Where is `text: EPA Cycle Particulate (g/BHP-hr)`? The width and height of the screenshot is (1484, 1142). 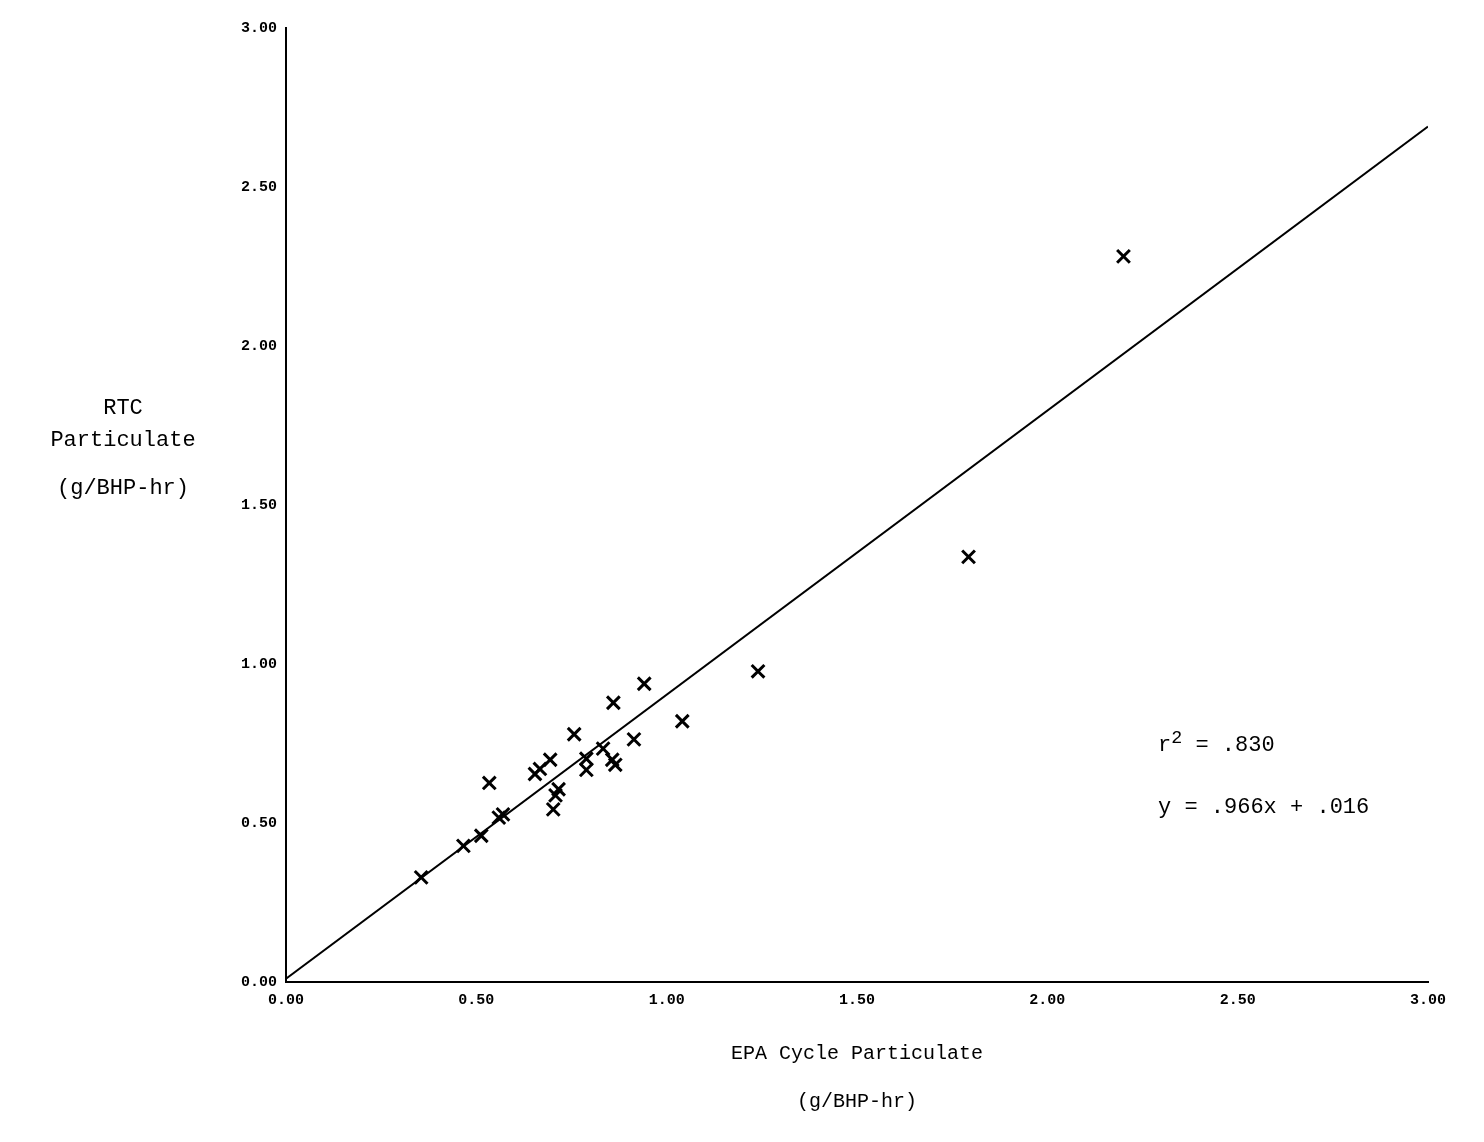 text: EPA Cycle Particulate (g/BHP-hr) is located at coordinates (857, 1078).